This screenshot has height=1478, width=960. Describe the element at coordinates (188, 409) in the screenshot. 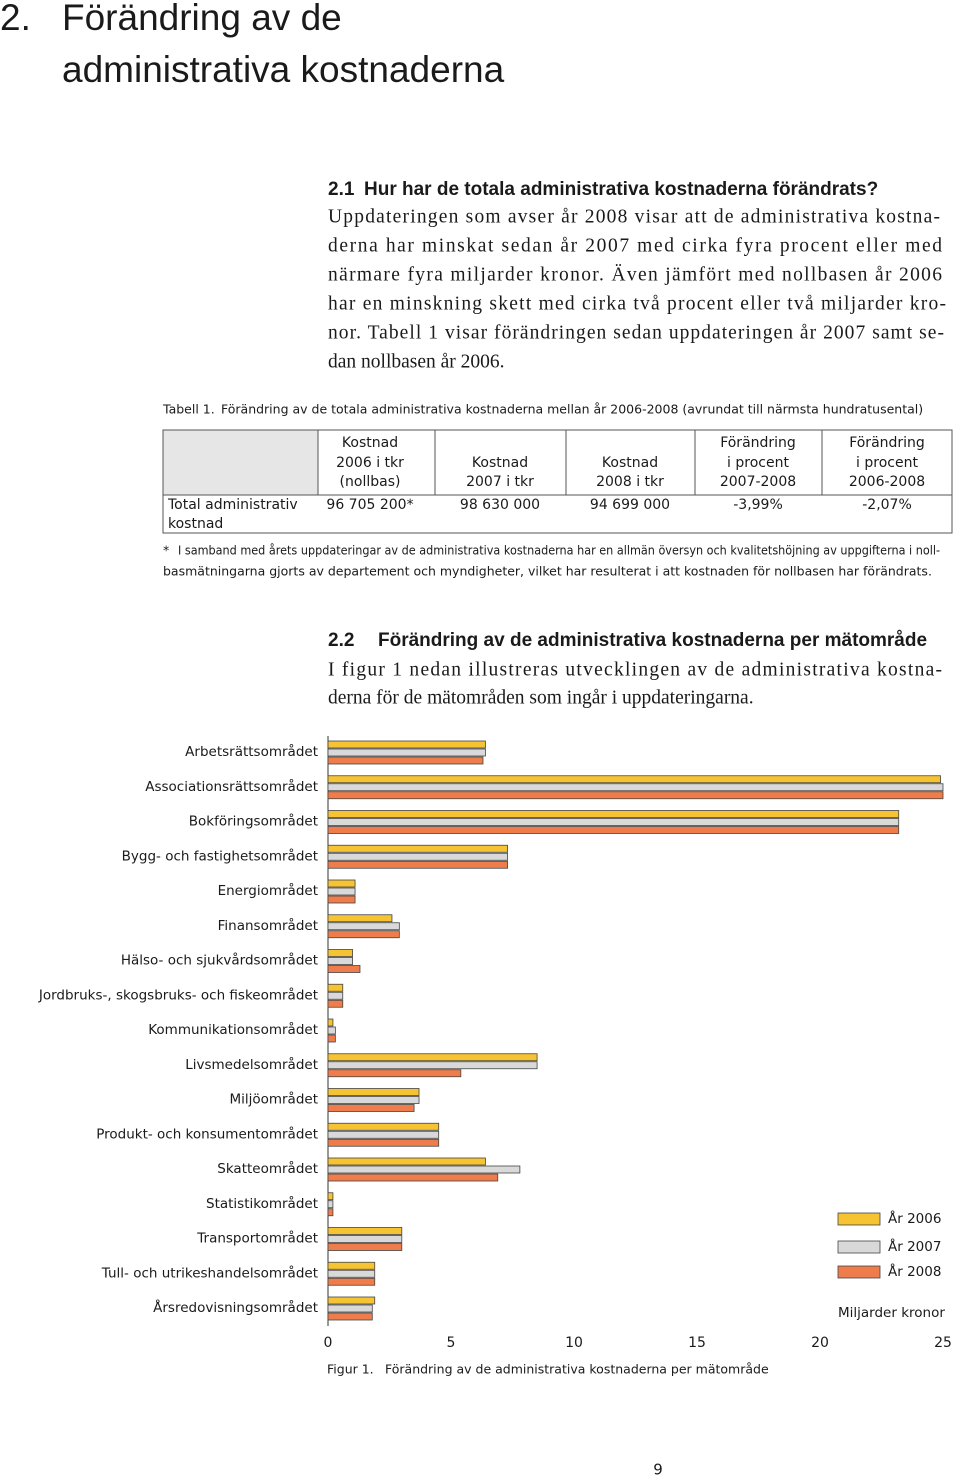

I see `table-caption-label: Tabell 1.` at that location.